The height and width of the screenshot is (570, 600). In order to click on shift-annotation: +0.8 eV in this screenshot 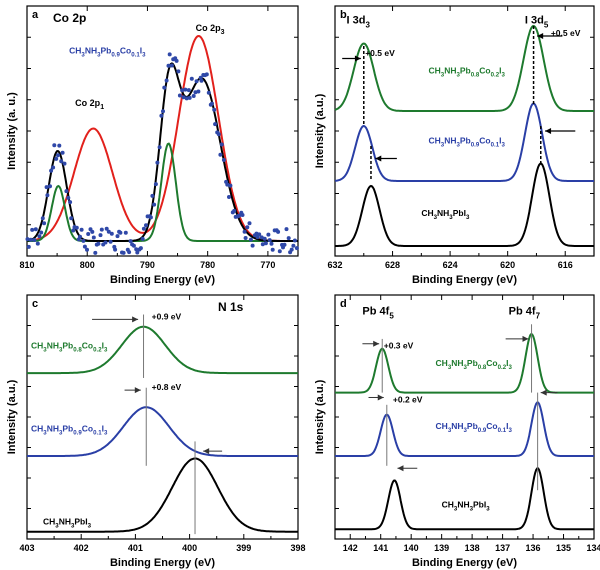, I will do `click(167, 387)`.